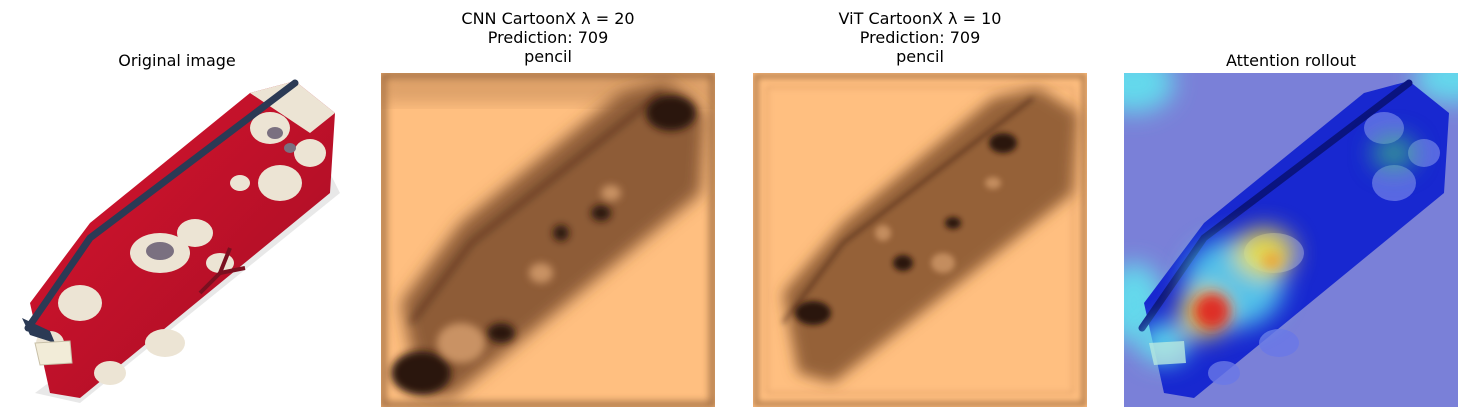  Describe the element at coordinates (1291, 60) in the screenshot. I see `panel-title-attention: Attention rollout` at that location.